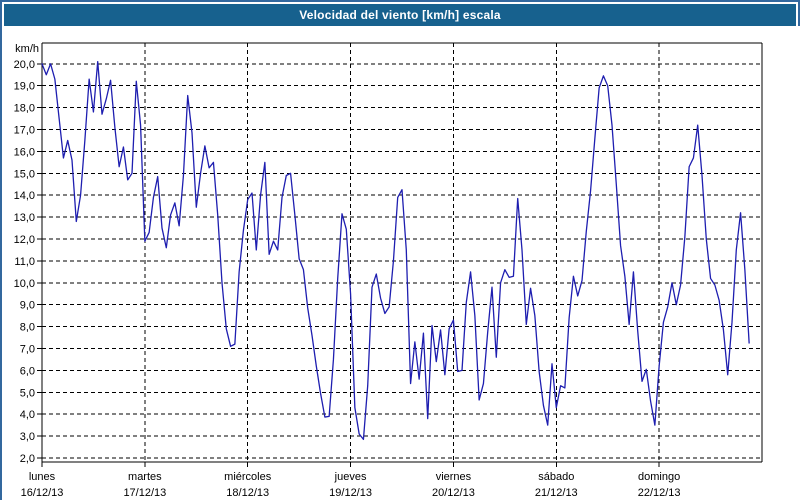  What do you see at coordinates (247, 493) in the screenshot?
I see `day-date-label: 18/12/13` at bounding box center [247, 493].